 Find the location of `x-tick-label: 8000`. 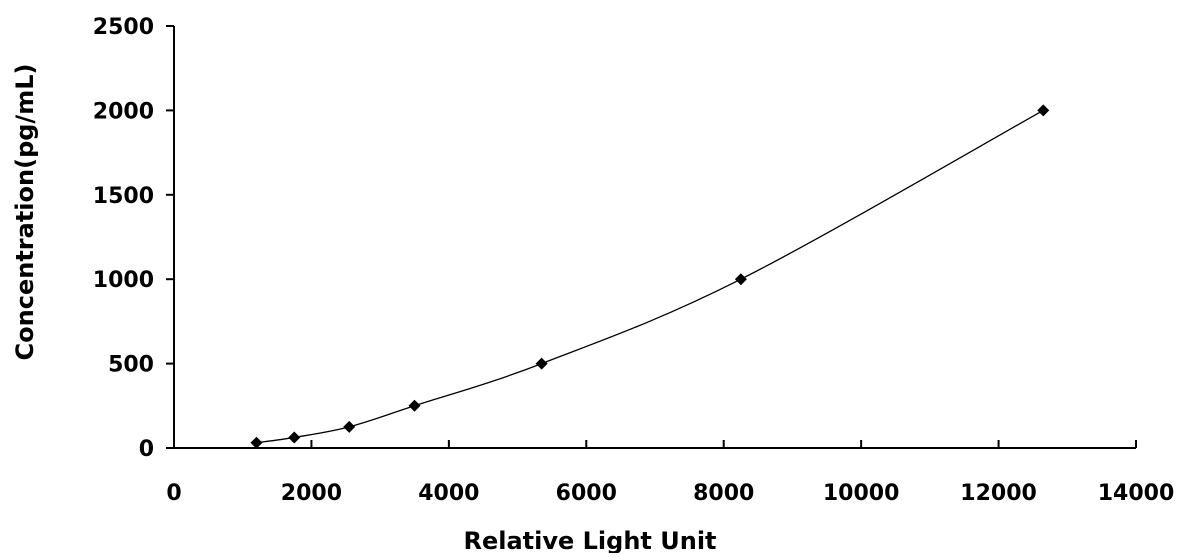

x-tick-label: 8000 is located at coordinates (723, 493).